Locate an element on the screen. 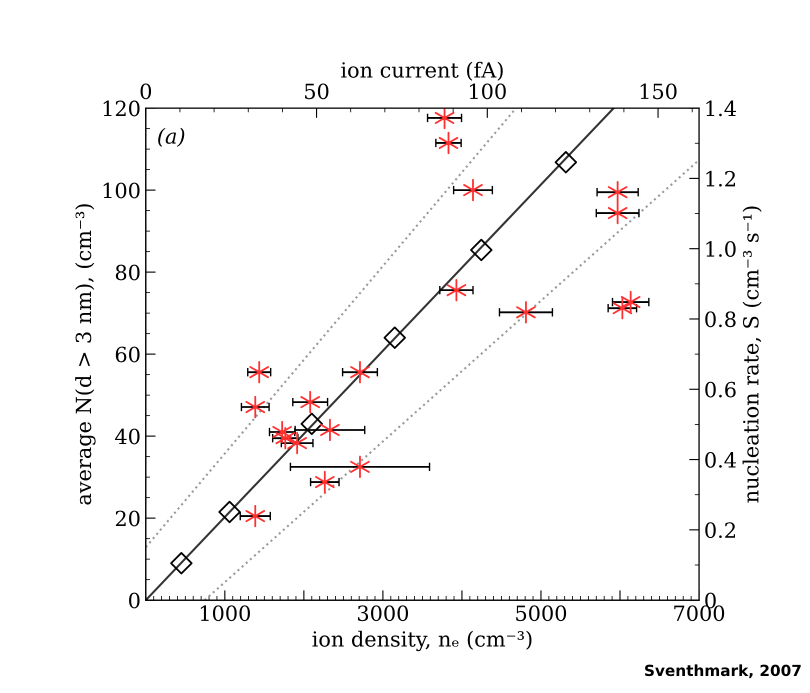 The image size is (810, 693). y-tick-label: 60 is located at coordinates (128, 354).